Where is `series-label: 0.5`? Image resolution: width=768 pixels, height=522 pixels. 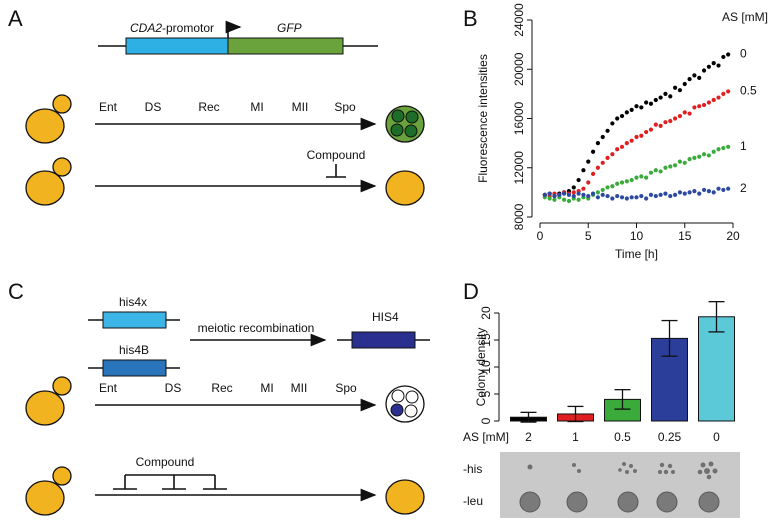
series-label: 0.5 is located at coordinates (748, 91).